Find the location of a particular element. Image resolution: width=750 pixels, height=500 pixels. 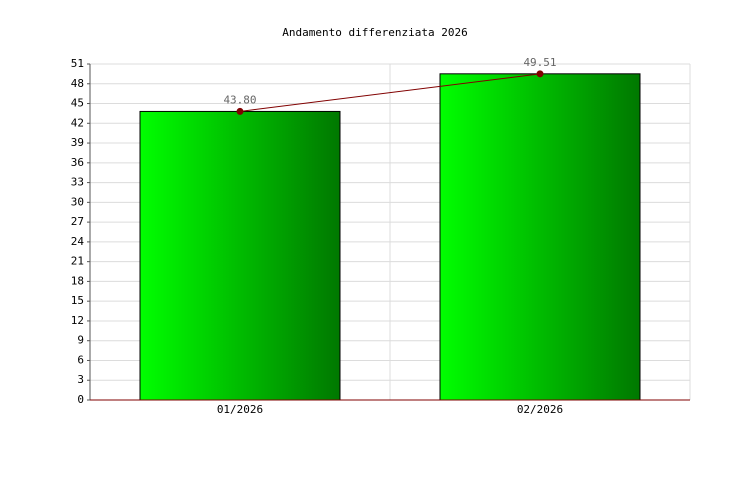

y-tick-label: 21 is located at coordinates (77, 261).